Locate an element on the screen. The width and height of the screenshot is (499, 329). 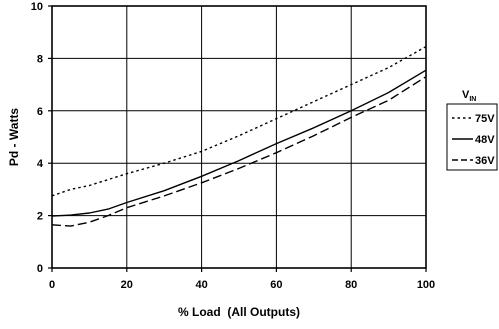
y-tick-label: 10 is located at coordinates (37, 7).